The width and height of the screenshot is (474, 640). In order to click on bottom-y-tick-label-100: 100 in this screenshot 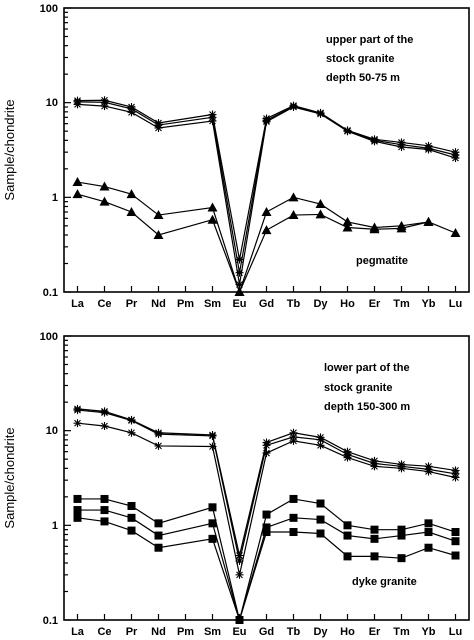, I will do `click(49, 337)`.